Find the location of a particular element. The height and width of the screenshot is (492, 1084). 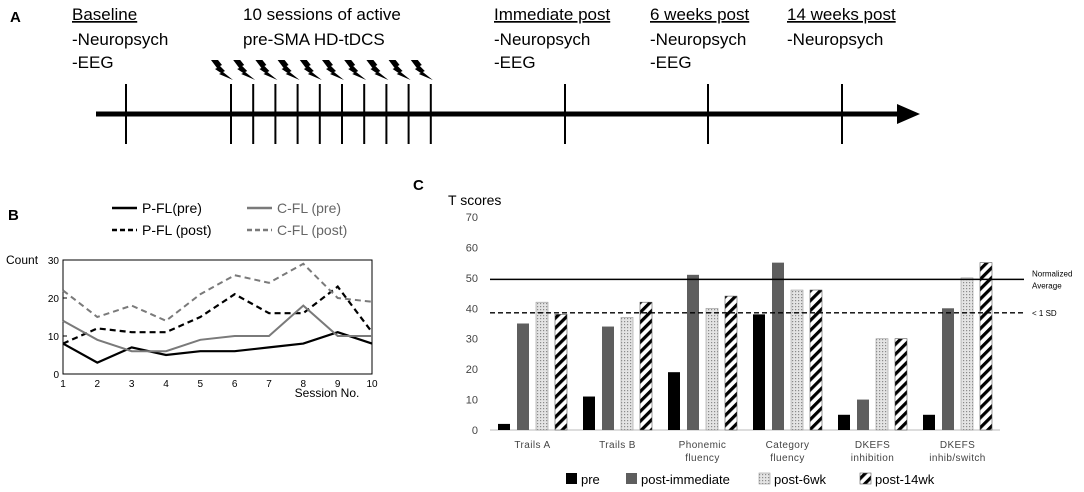

x-tick-label: 7 is located at coordinates (269, 384).